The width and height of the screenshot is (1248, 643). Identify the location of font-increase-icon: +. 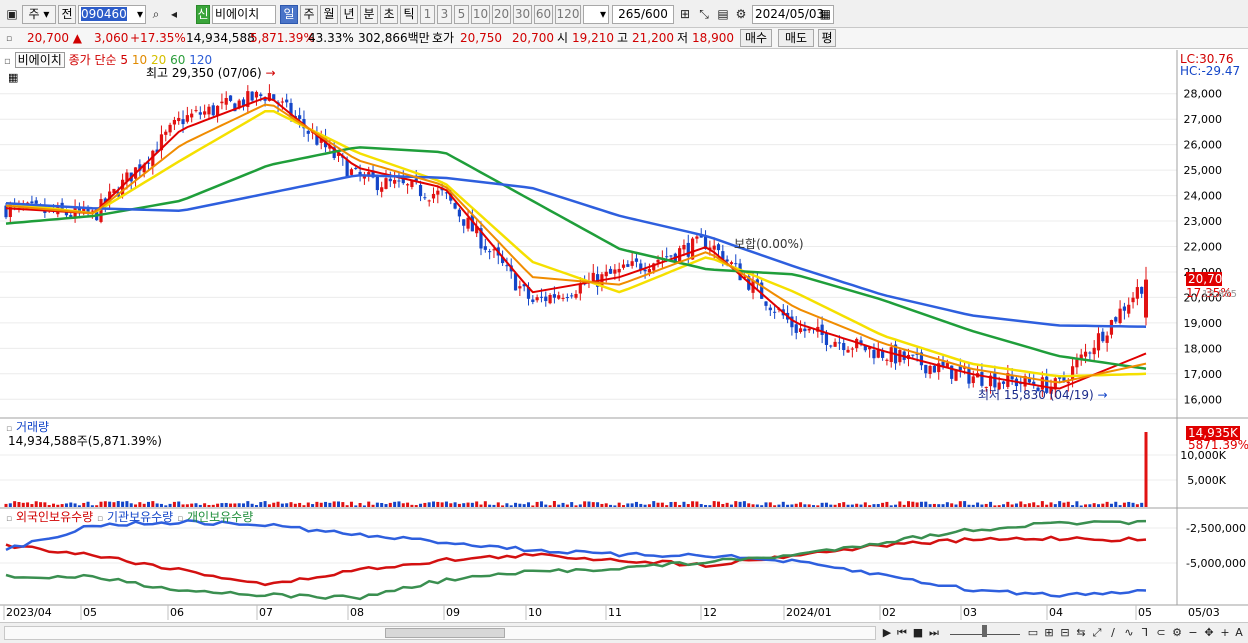
(1225, 632).